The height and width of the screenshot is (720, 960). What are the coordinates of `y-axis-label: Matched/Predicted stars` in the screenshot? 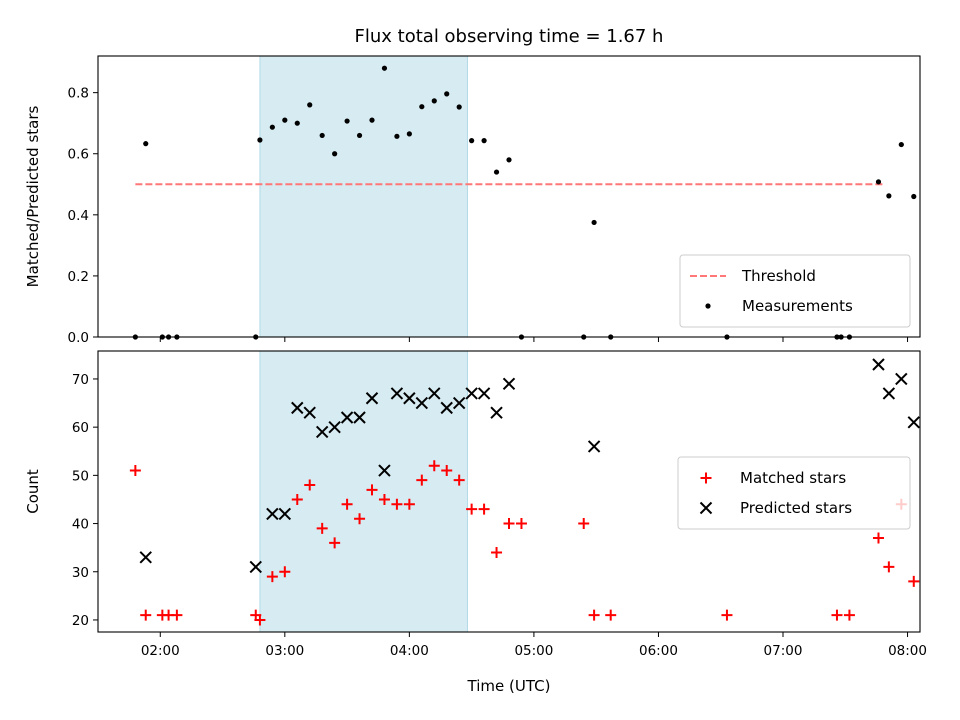 It's located at (33, 197).